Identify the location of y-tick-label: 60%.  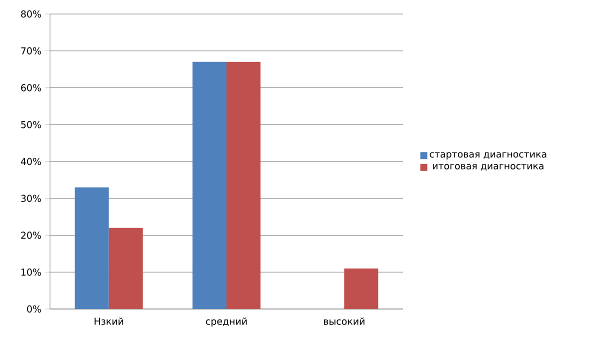
(31, 88).